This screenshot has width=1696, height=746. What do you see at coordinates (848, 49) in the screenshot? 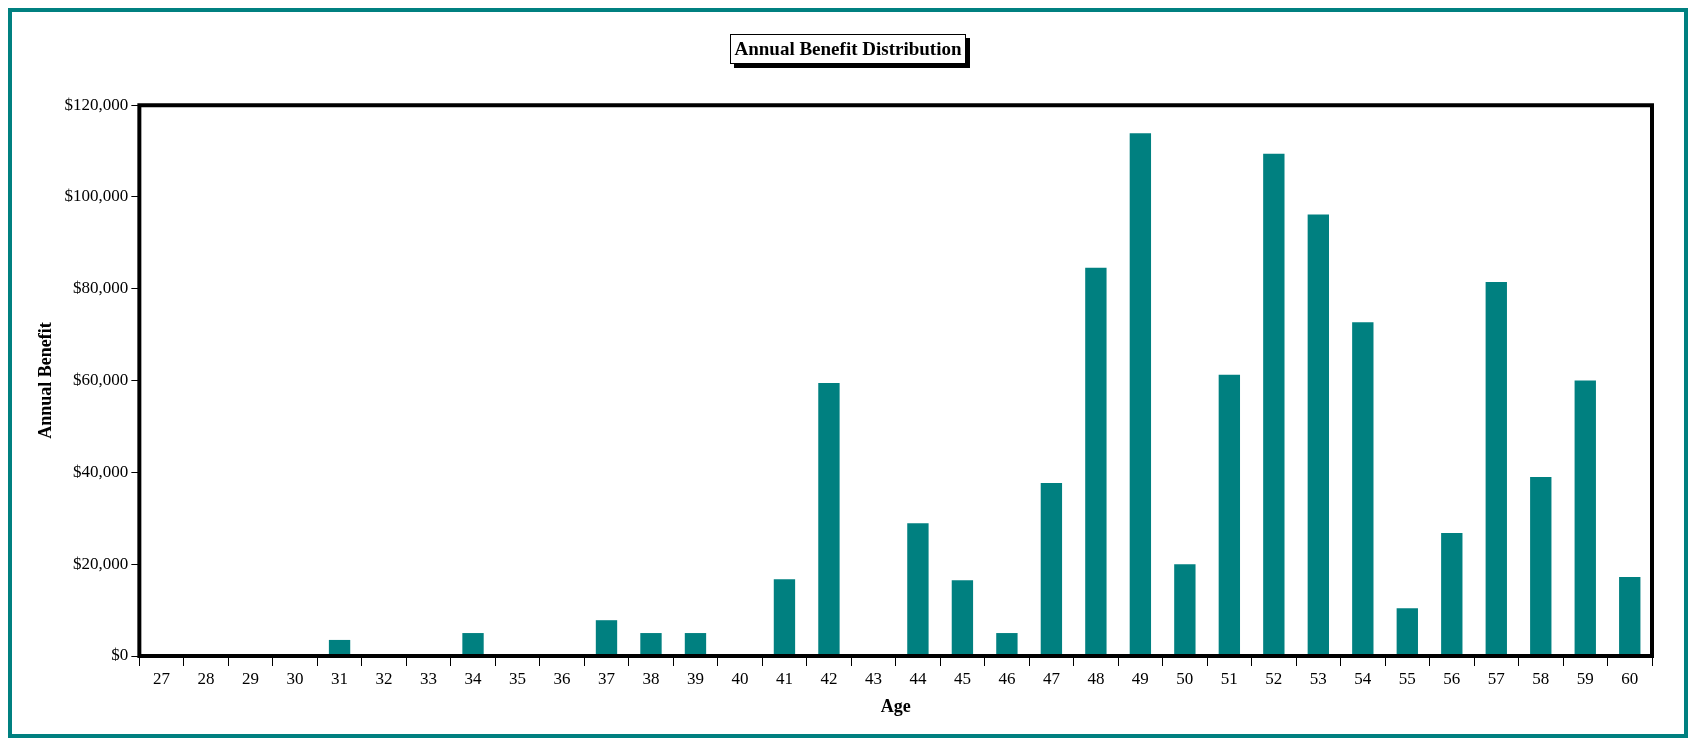
I see `chart-title: Annual Benefit Distribution` at bounding box center [848, 49].